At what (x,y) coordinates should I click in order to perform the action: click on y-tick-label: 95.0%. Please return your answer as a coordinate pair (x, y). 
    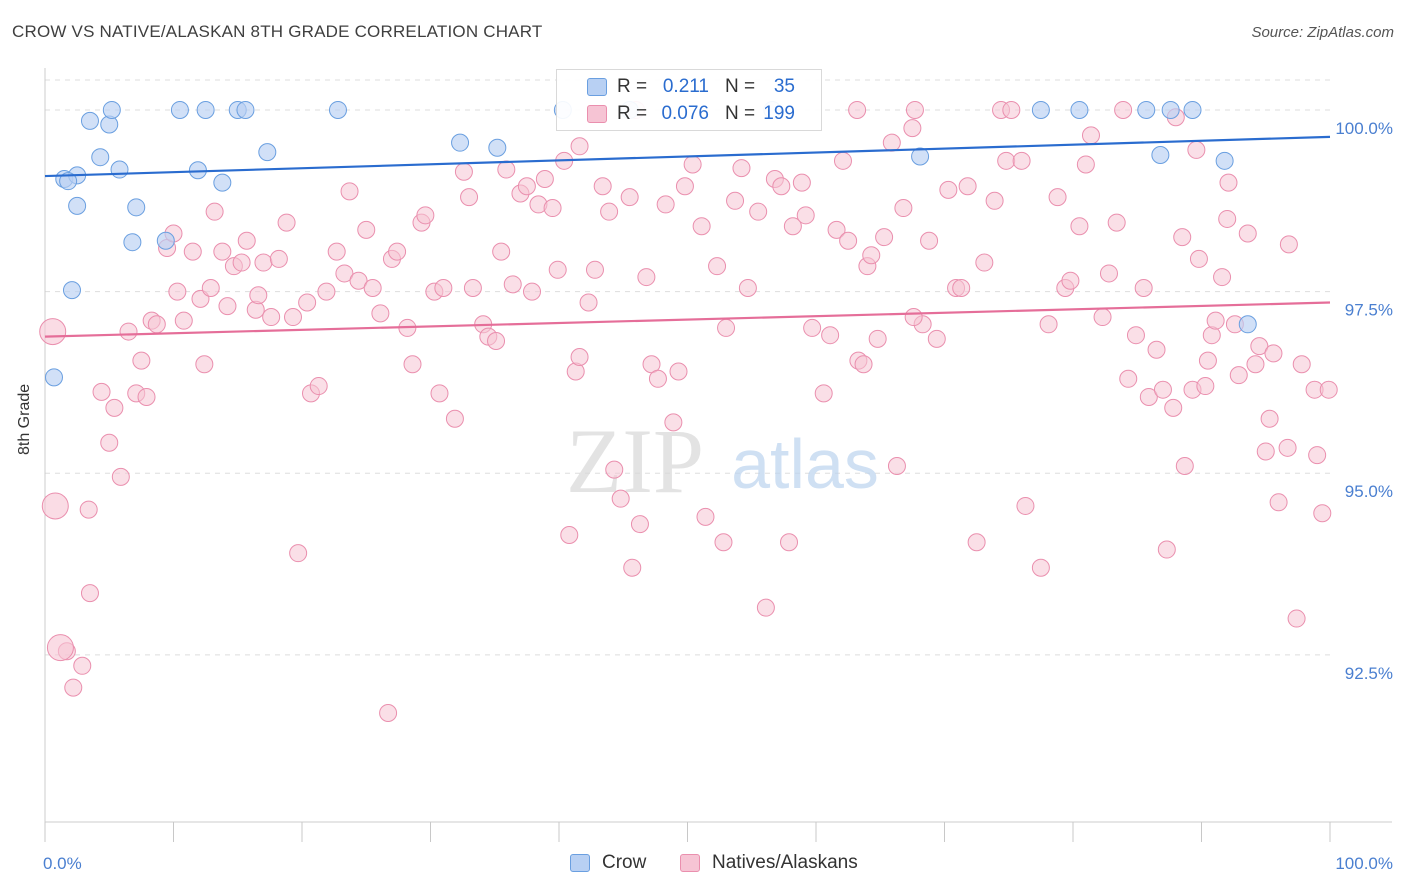
    Looking at the image, I should click on (1369, 491).